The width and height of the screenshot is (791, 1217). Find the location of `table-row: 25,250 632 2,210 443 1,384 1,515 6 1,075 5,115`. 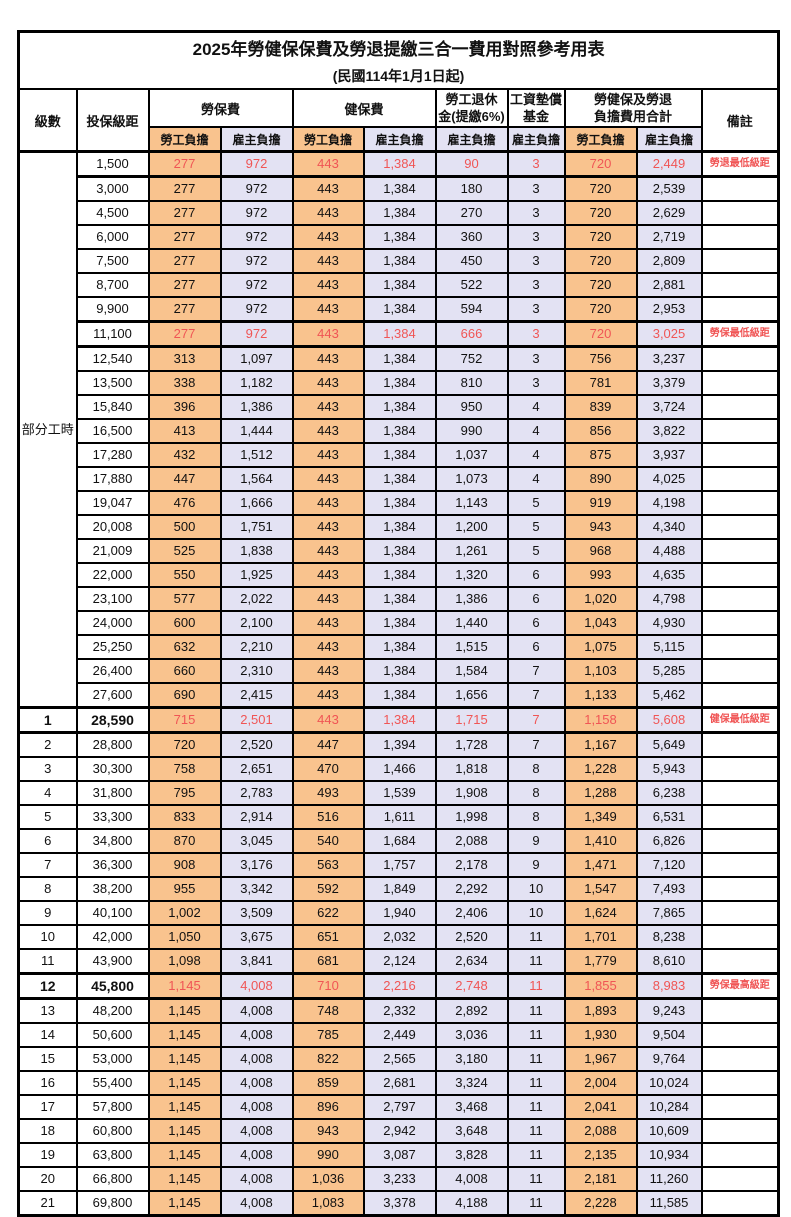

table-row: 25,250 632 2,210 443 1,384 1,515 6 1,075 5,115 is located at coordinates (399, 647).